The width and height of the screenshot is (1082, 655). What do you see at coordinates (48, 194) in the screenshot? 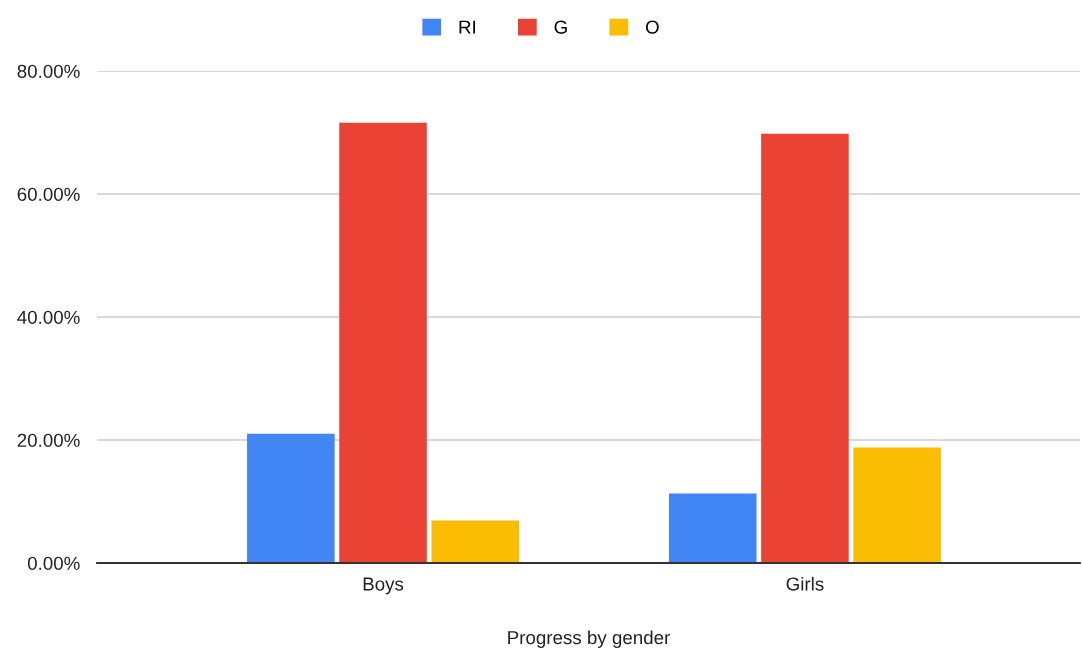
I see `y-tick-label: 60.00%` at bounding box center [48, 194].